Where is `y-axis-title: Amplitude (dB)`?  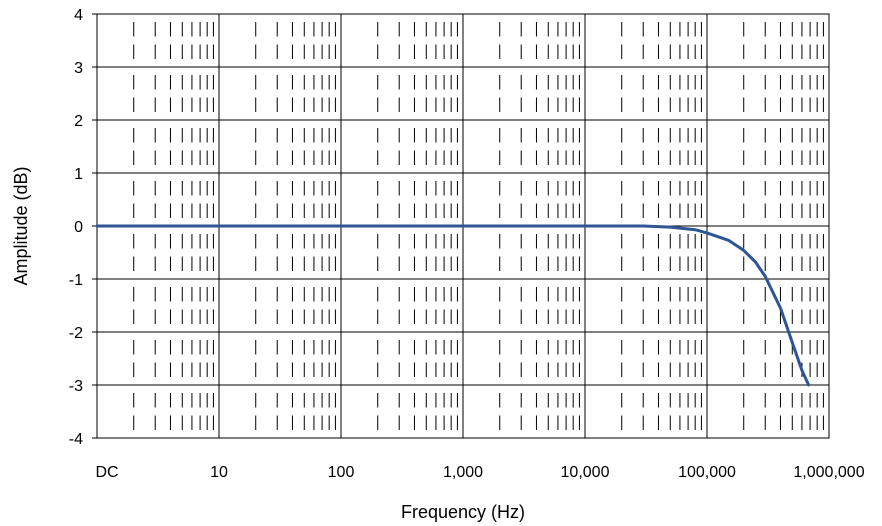 y-axis-title: Amplitude (dB) is located at coordinates (21, 225).